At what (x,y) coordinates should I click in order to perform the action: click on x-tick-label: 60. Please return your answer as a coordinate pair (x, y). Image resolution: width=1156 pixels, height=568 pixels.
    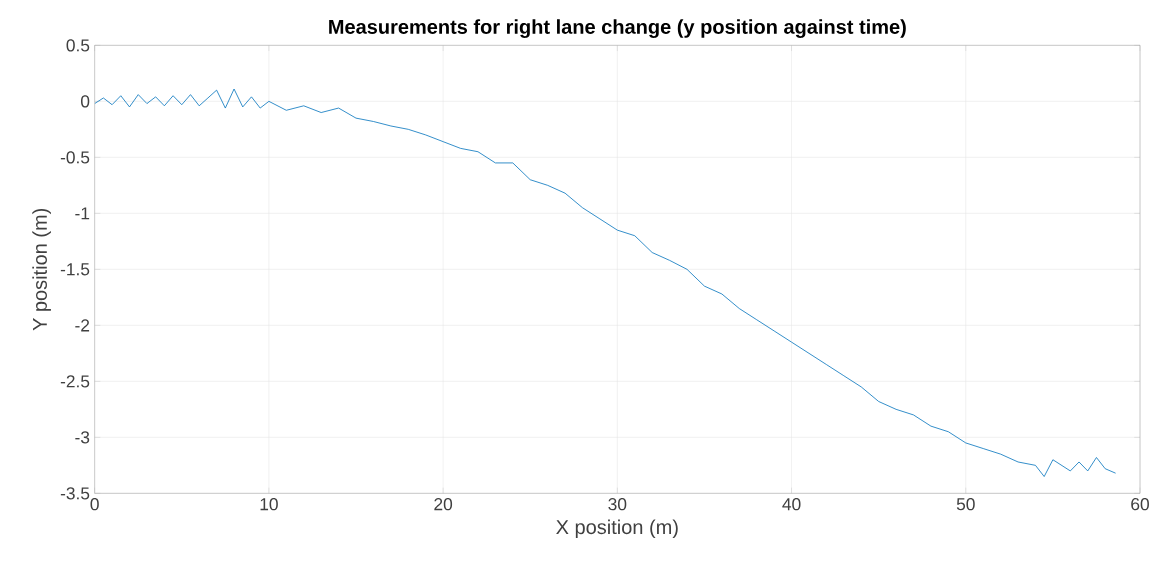
    Looking at the image, I should click on (1140, 504).